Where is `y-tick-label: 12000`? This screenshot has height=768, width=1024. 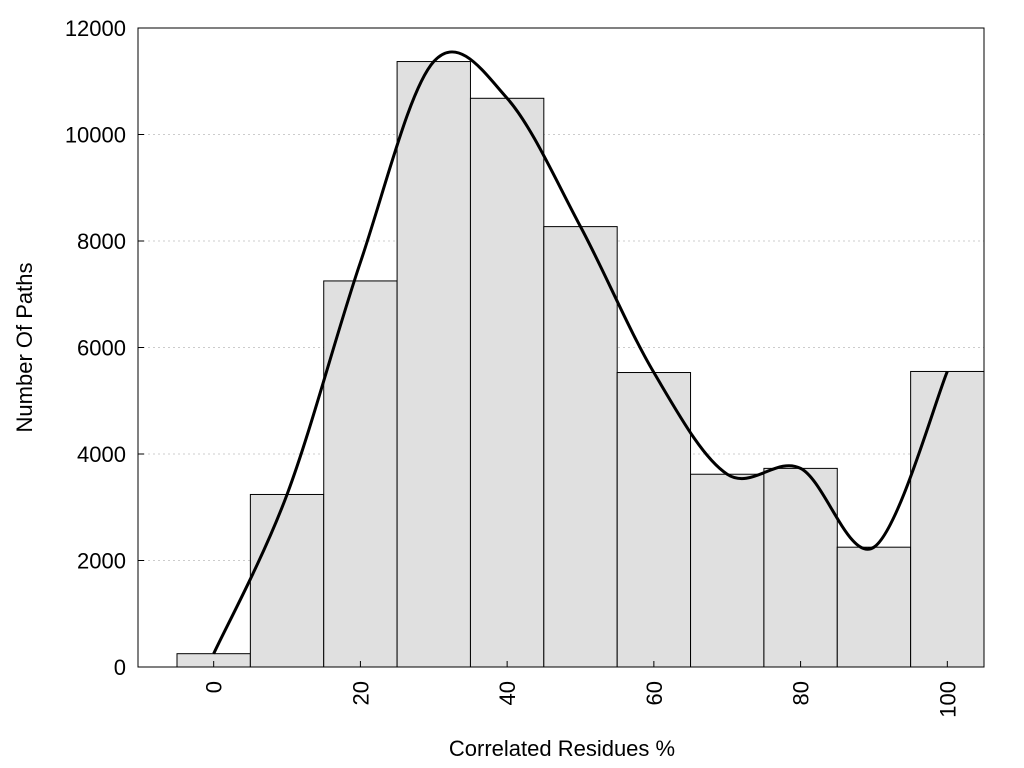
y-tick-label: 12000 is located at coordinates (95, 28).